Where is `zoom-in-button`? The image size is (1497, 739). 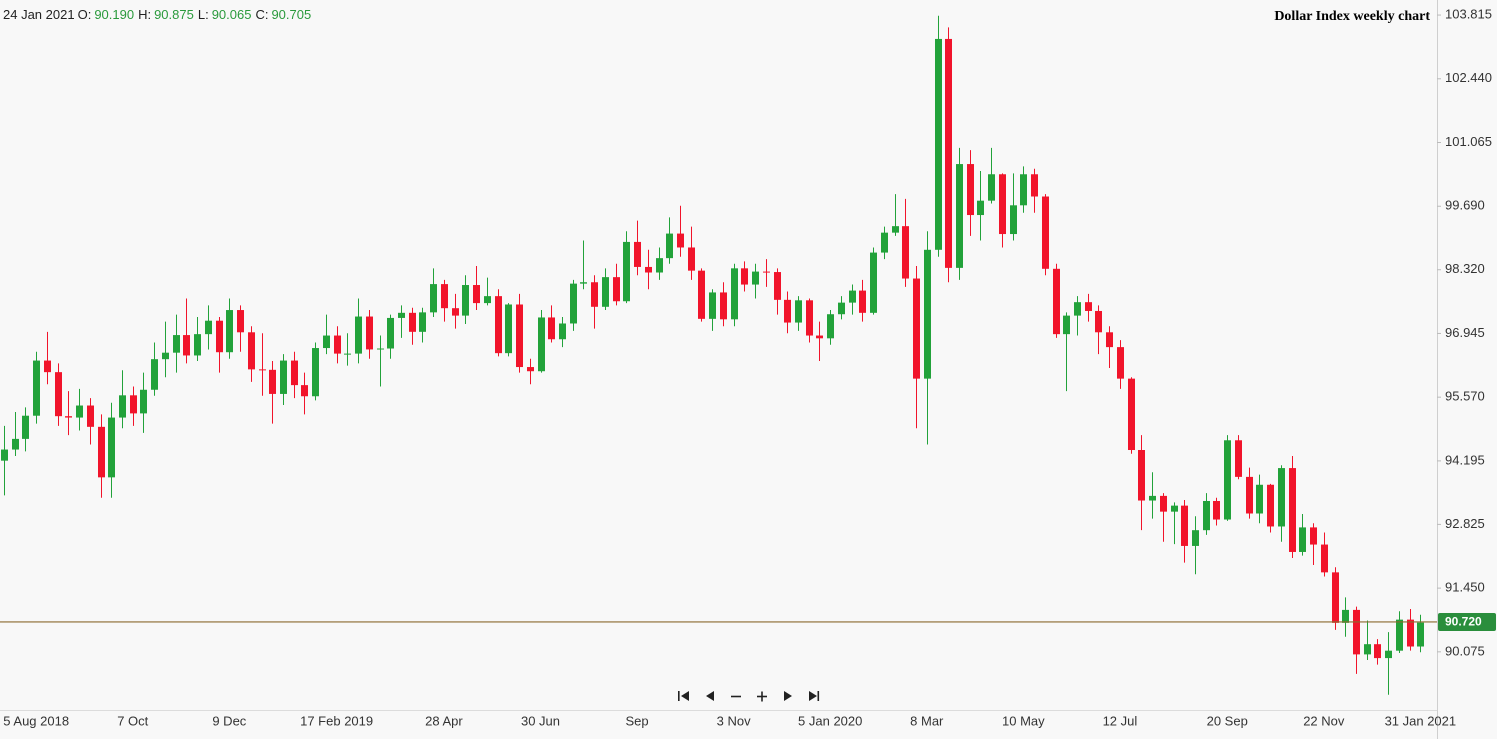
zoom-in-button is located at coordinates (762, 696).